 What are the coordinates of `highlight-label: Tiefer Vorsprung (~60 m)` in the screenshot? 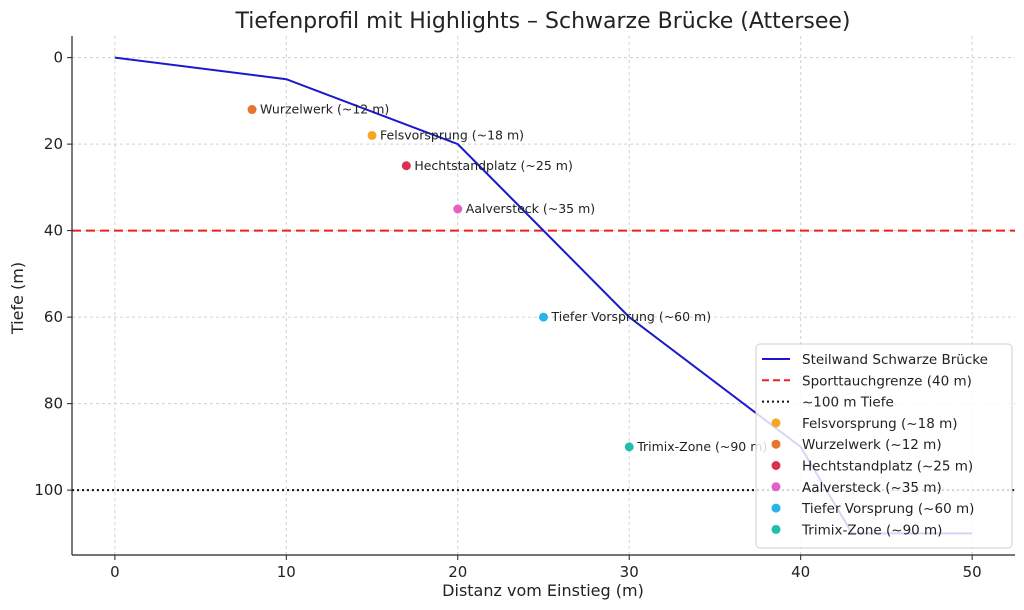 It's located at (631, 316).